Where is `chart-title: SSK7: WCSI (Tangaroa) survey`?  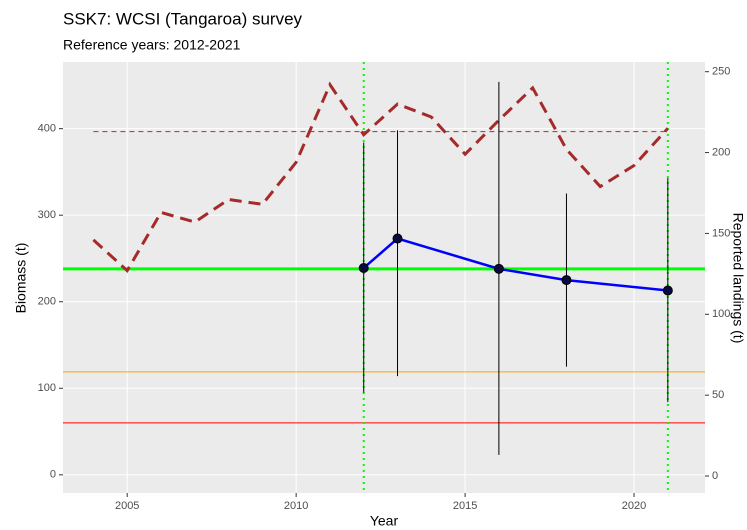
chart-title: SSK7: WCSI (Tangaroa) survey is located at coordinates (183, 18).